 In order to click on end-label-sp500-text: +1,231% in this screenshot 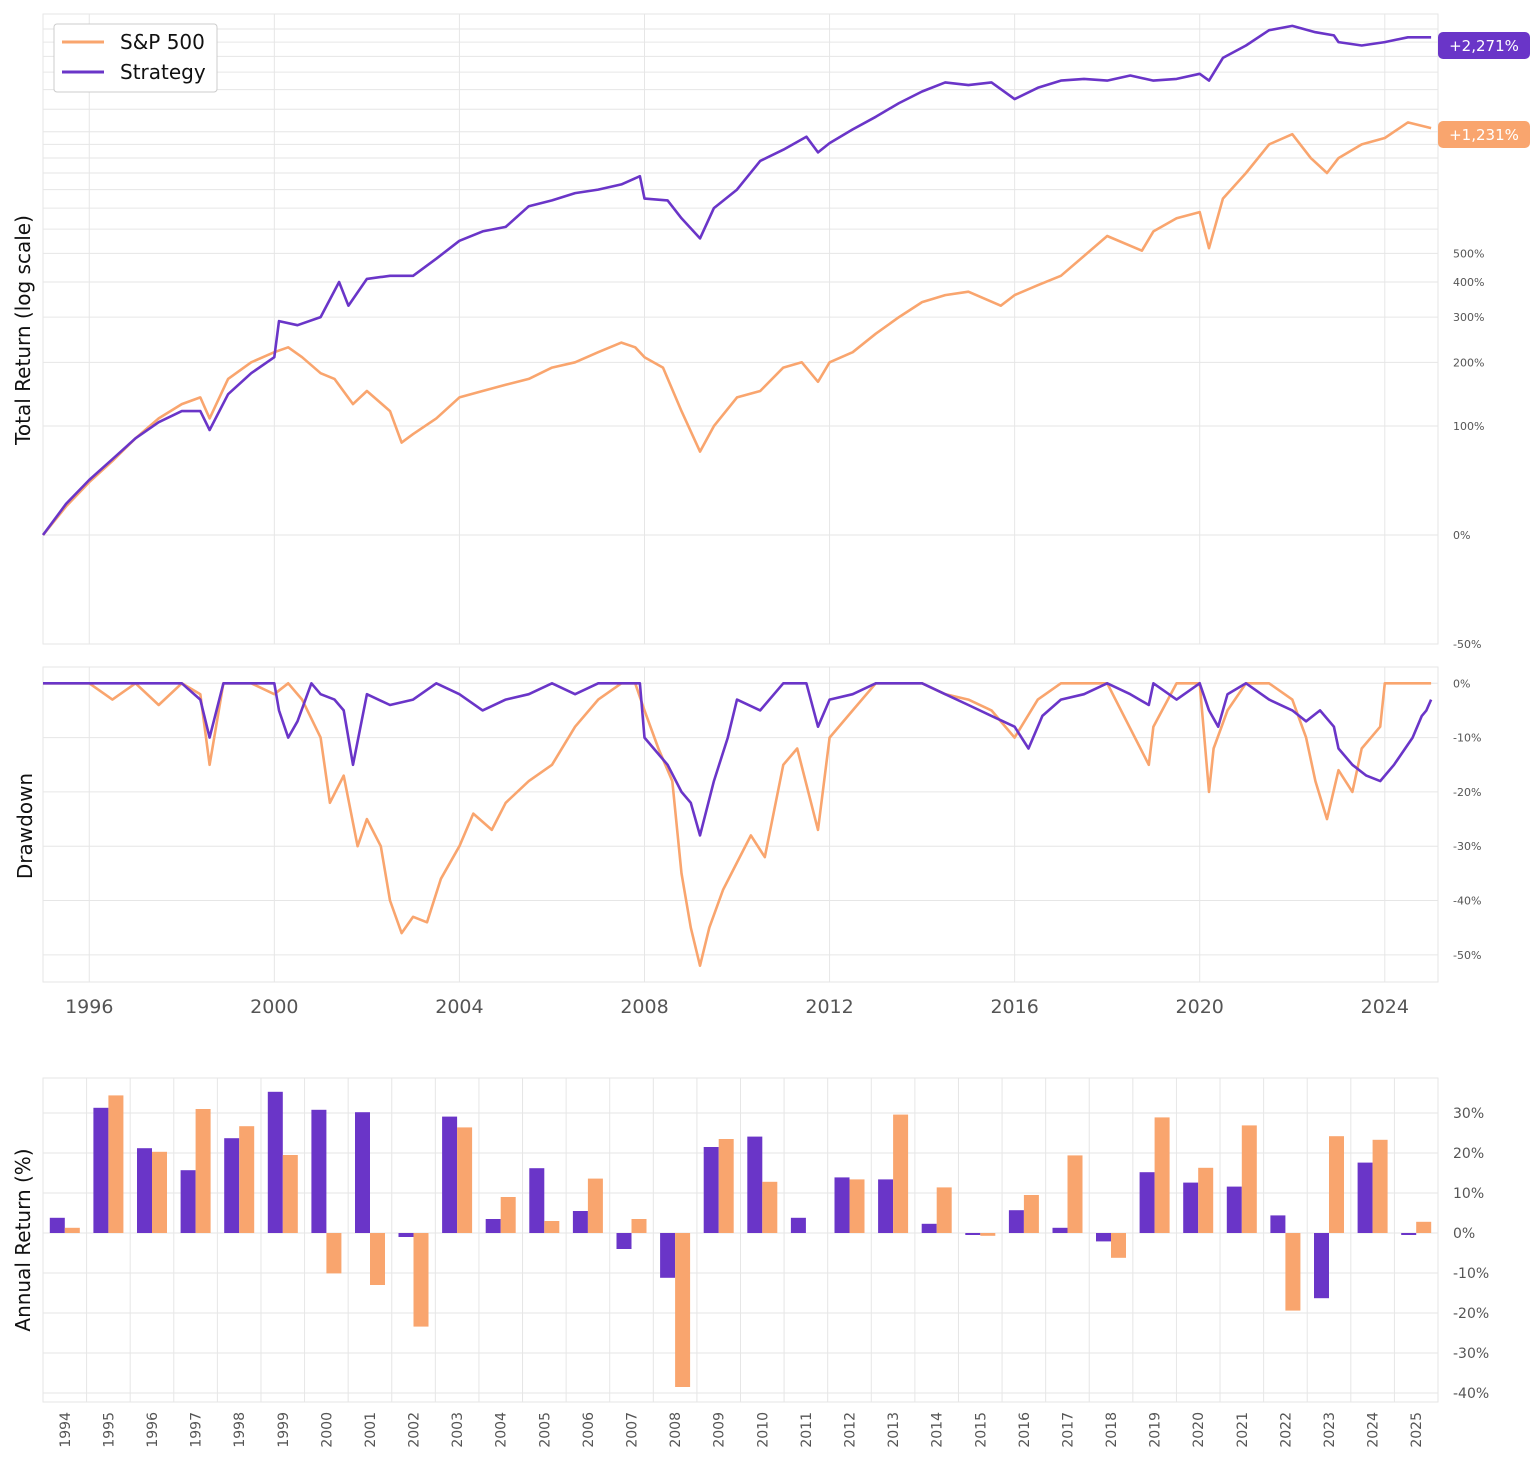, I will do `click(1484, 135)`.